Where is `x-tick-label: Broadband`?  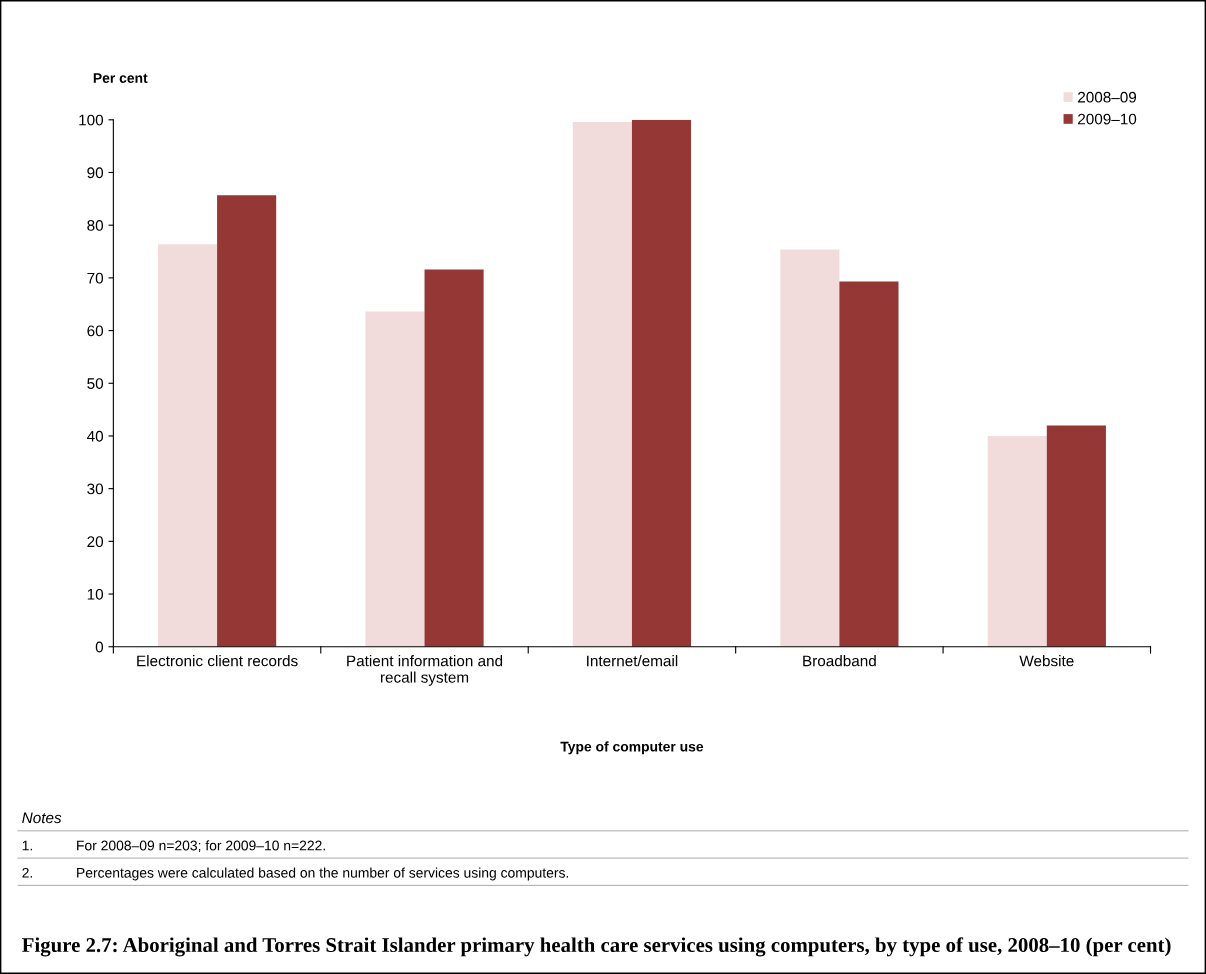 x-tick-label: Broadband is located at coordinates (839, 661).